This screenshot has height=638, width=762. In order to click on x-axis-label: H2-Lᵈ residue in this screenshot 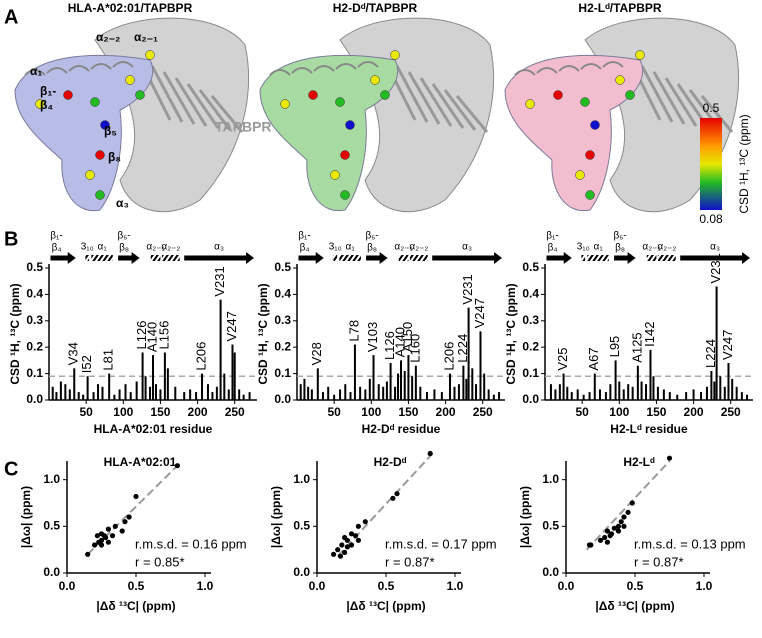, I will do `click(649, 429)`.